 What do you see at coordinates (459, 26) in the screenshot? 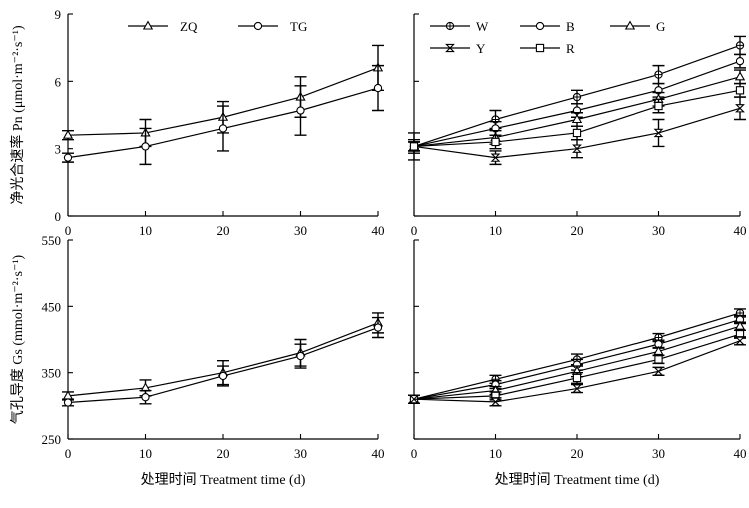
I see `legend-item-W: W` at bounding box center [459, 26].